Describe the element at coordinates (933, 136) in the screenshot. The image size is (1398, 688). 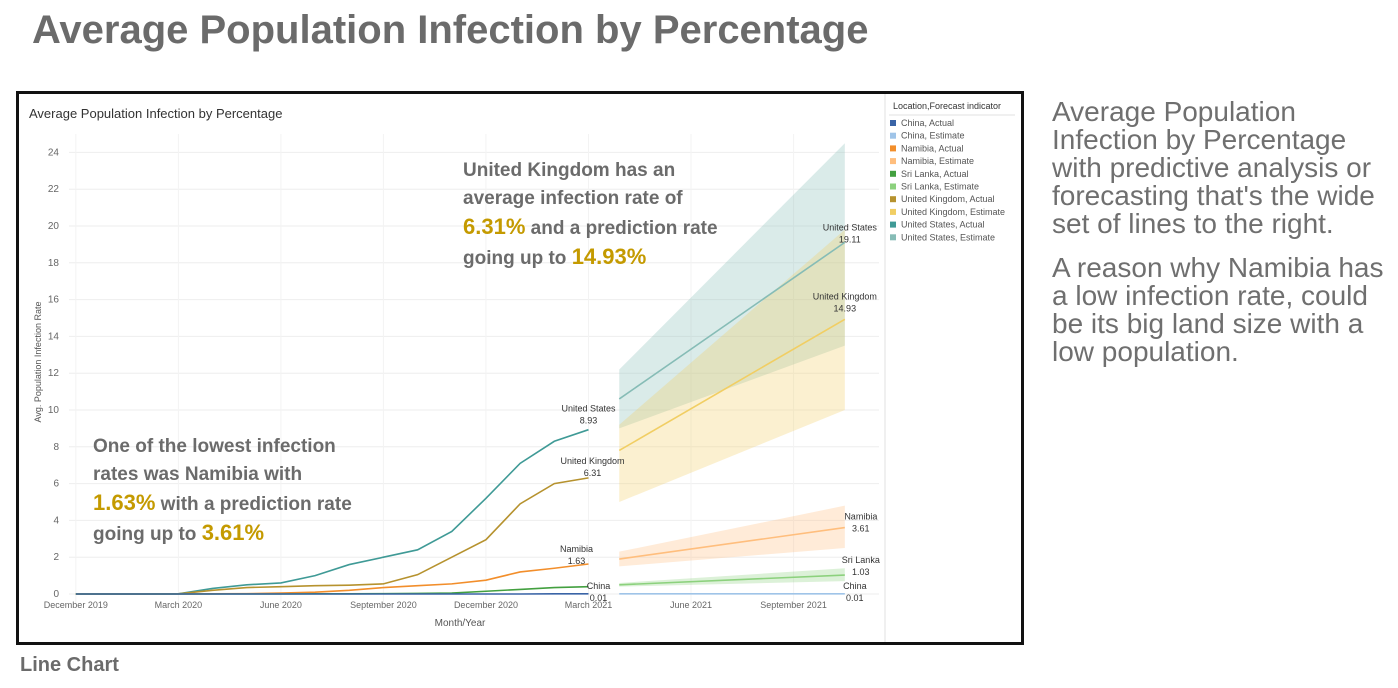
I see `legend-label: China, Estimate` at that location.